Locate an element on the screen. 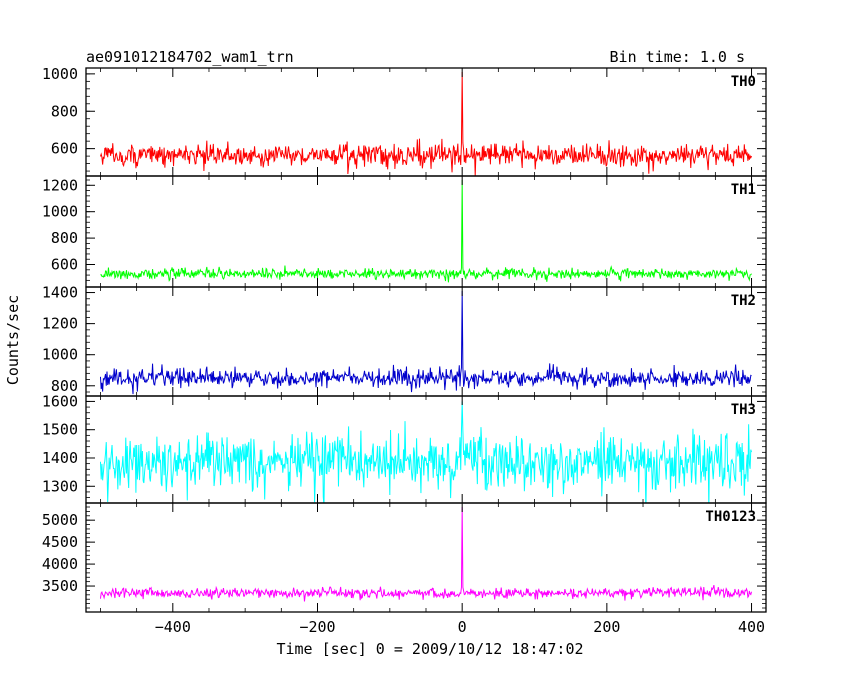 This screenshot has height=685, width=850. y-tick-label: 1300 is located at coordinates (60, 486).